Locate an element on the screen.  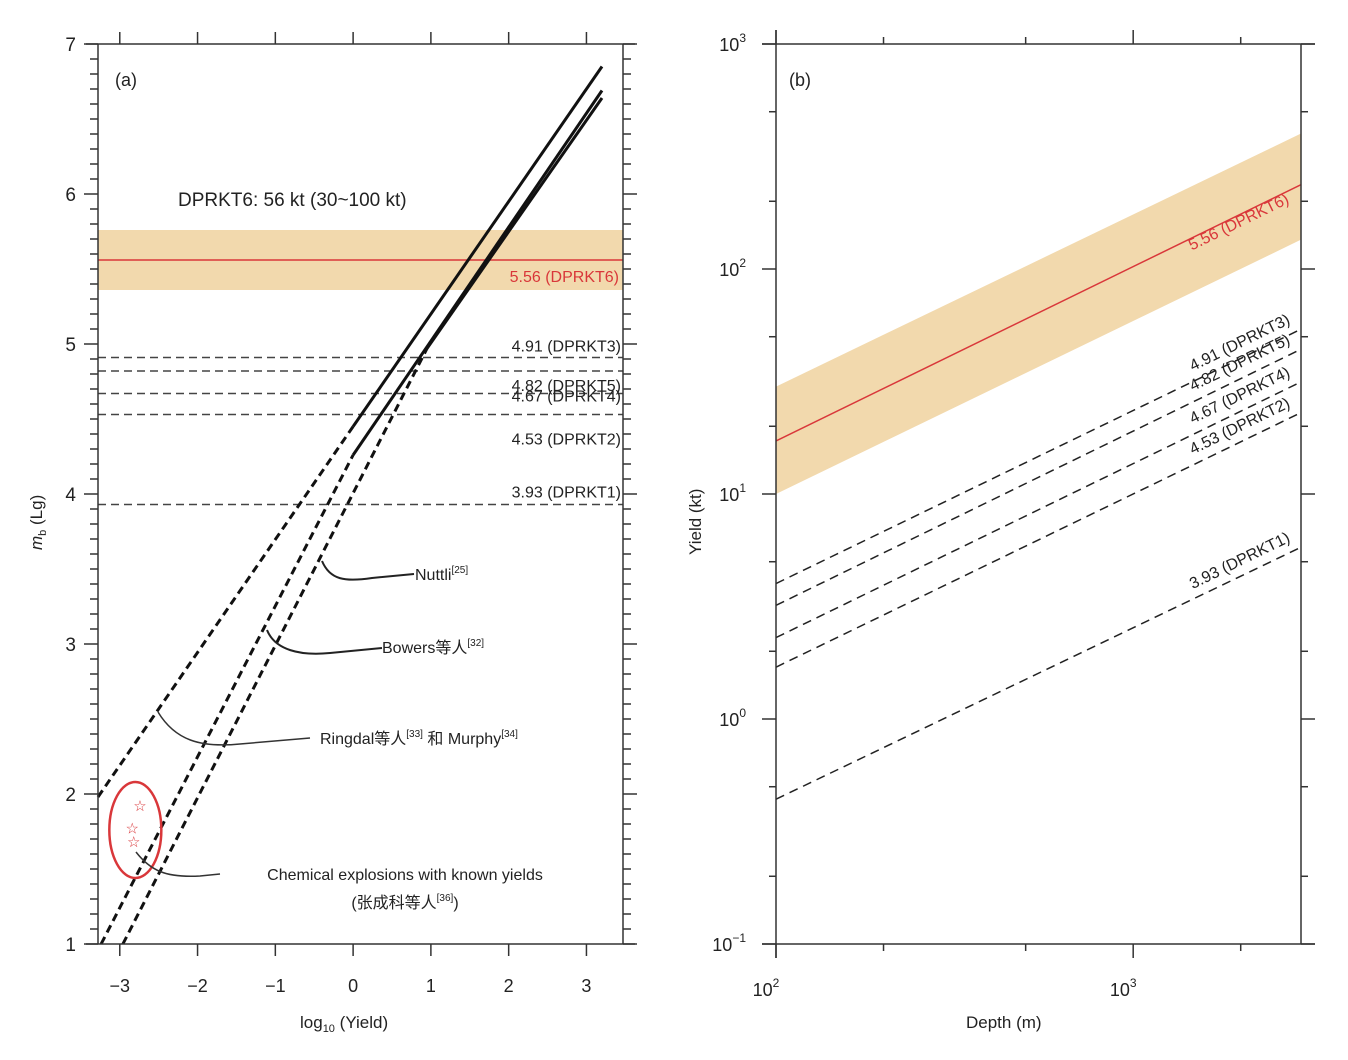
ringdal-murphy-annotation-text2: 和 Murphy is located at coordinates (462, 739).